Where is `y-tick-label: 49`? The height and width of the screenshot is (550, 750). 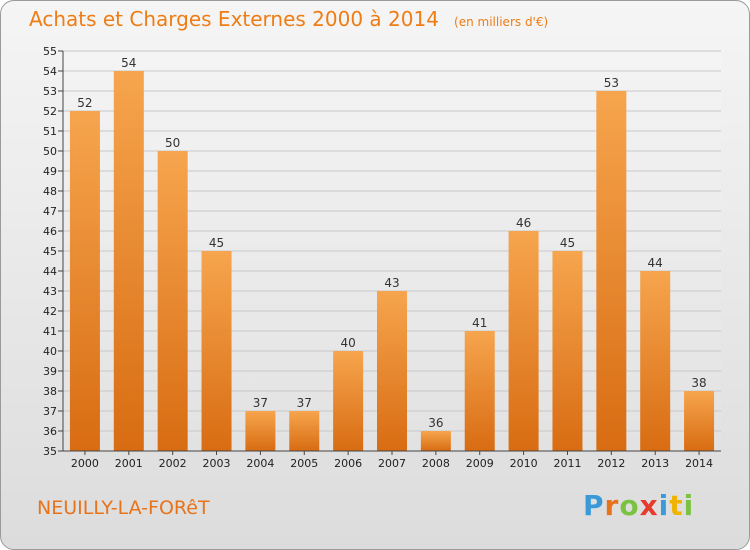
y-tick-label: 49 is located at coordinates (50, 171).